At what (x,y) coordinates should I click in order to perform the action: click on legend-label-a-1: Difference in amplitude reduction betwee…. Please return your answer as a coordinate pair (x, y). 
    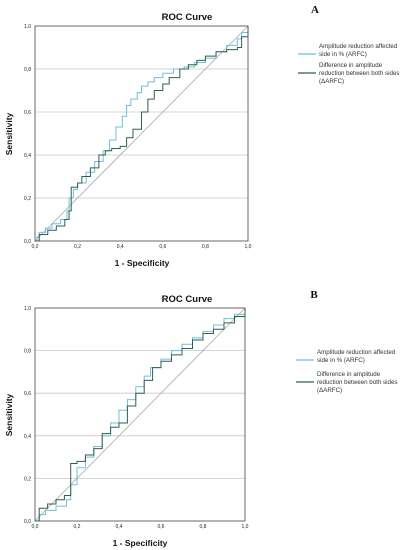
    Looking at the image, I should click on (360, 73).